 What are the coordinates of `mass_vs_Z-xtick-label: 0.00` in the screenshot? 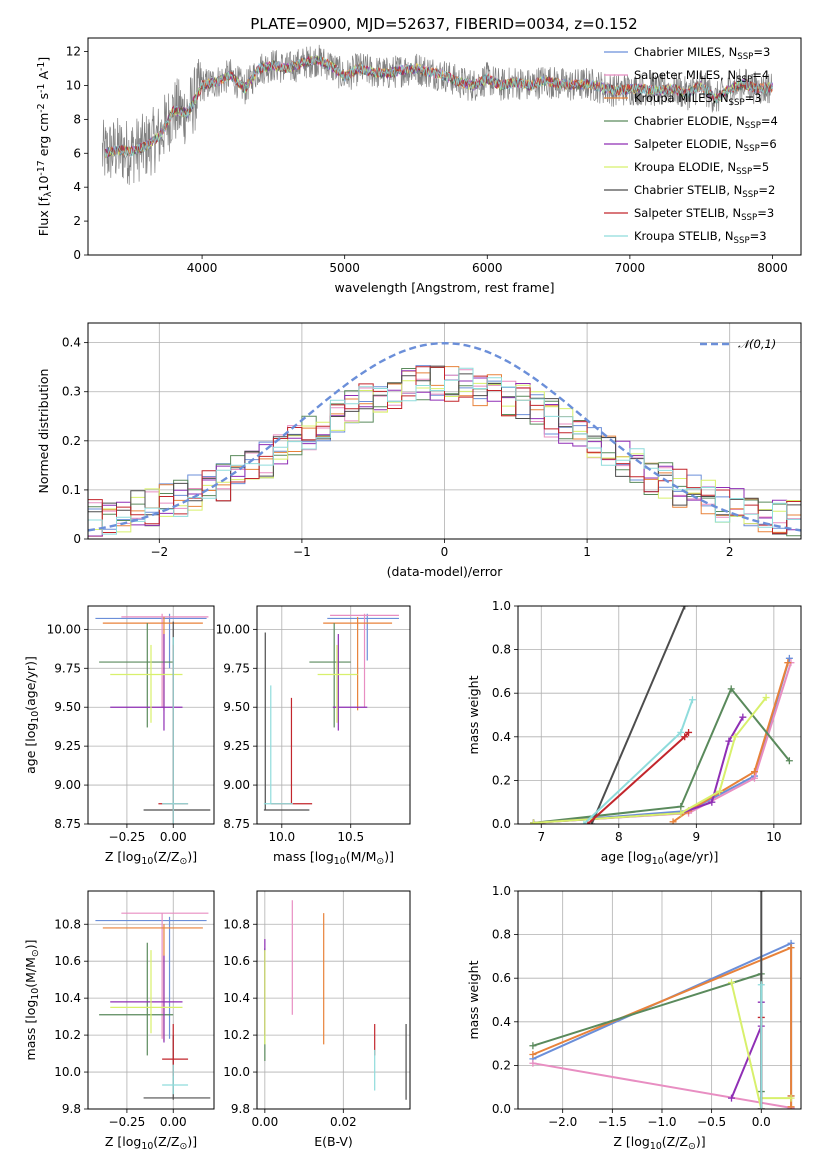 It's located at (173, 1122).